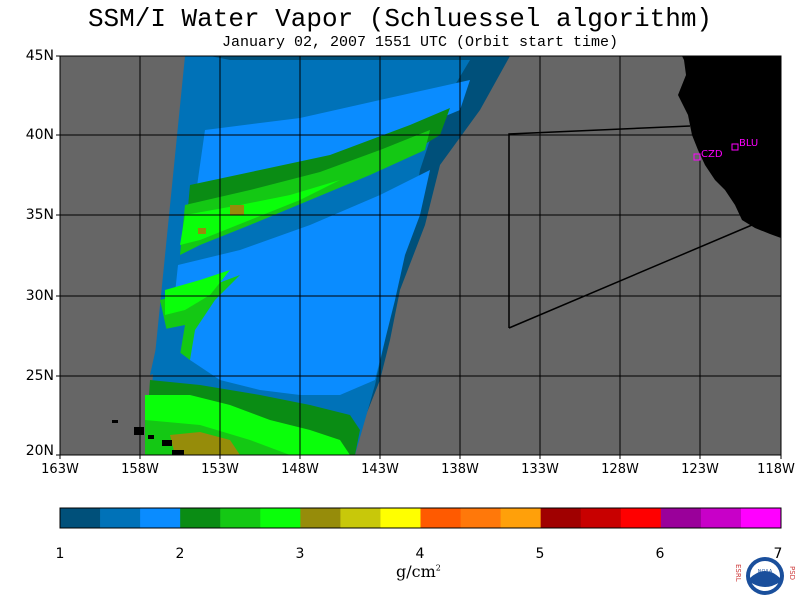 This screenshot has width=800, height=600. I want to click on svg-text: PSD, so click(792, 573).